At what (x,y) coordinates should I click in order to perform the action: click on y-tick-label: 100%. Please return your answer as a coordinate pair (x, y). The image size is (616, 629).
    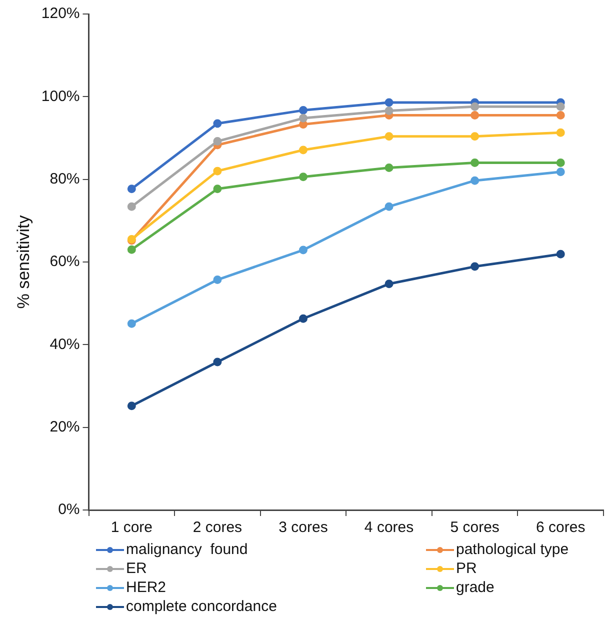
    Looking at the image, I should click on (60, 96).